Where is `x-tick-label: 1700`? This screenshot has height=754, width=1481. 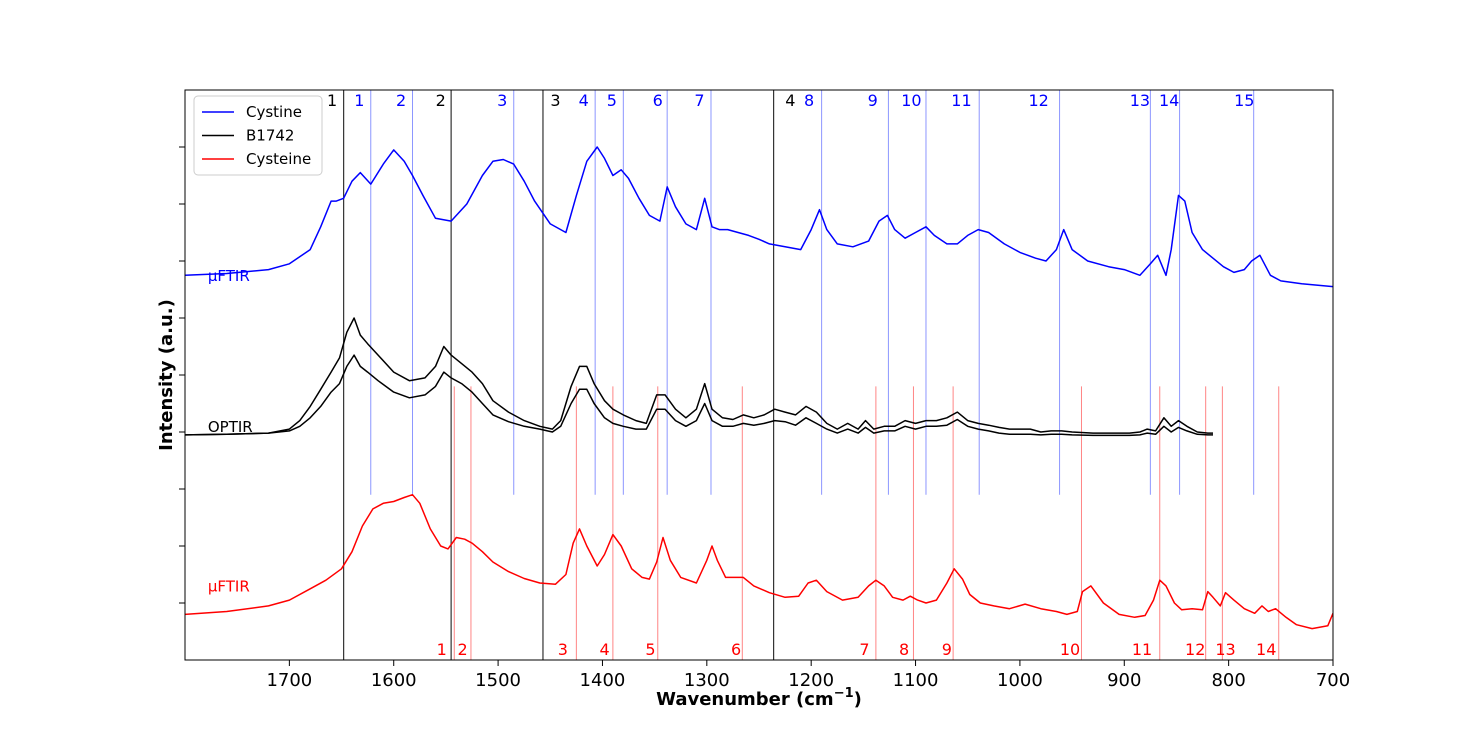 x-tick-label: 1700 is located at coordinates (289, 680).